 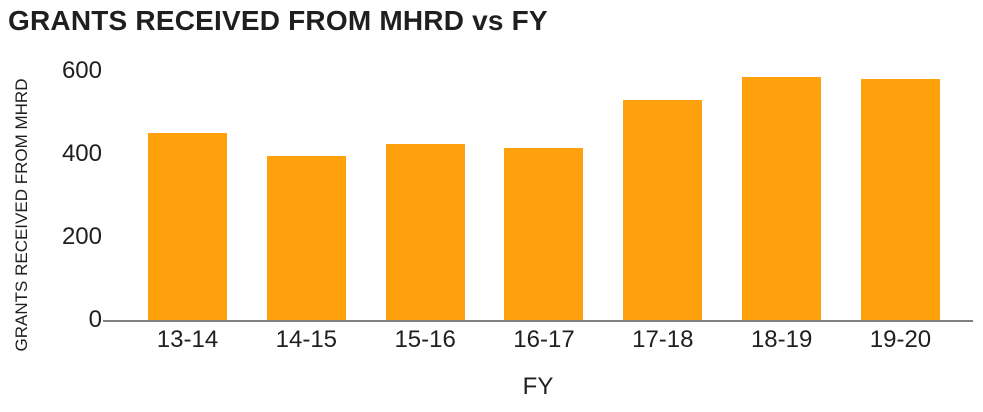 I want to click on x-axis-line, so click(x=538, y=321).